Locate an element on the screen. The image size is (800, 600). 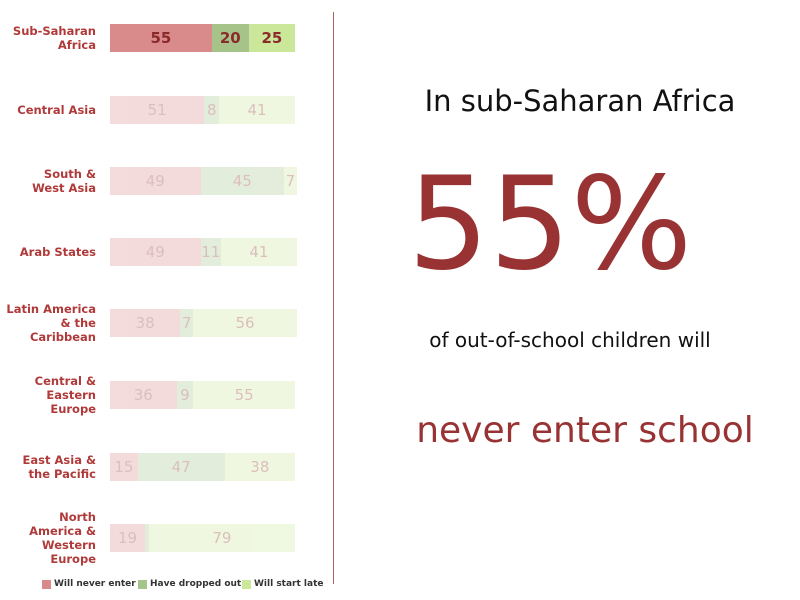
category-label: Sub-Saharan Africa is located at coordinates (54, 38).